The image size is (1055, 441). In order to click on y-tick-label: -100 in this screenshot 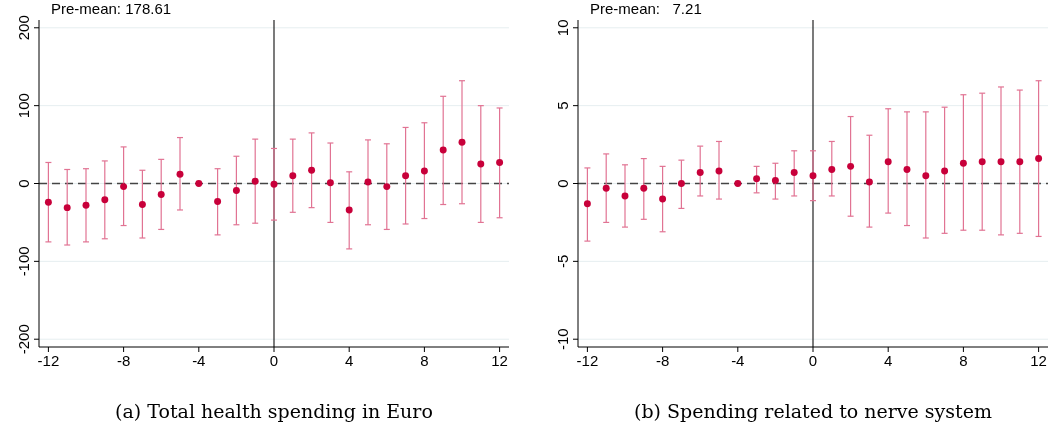, I will do `click(23, 261)`.